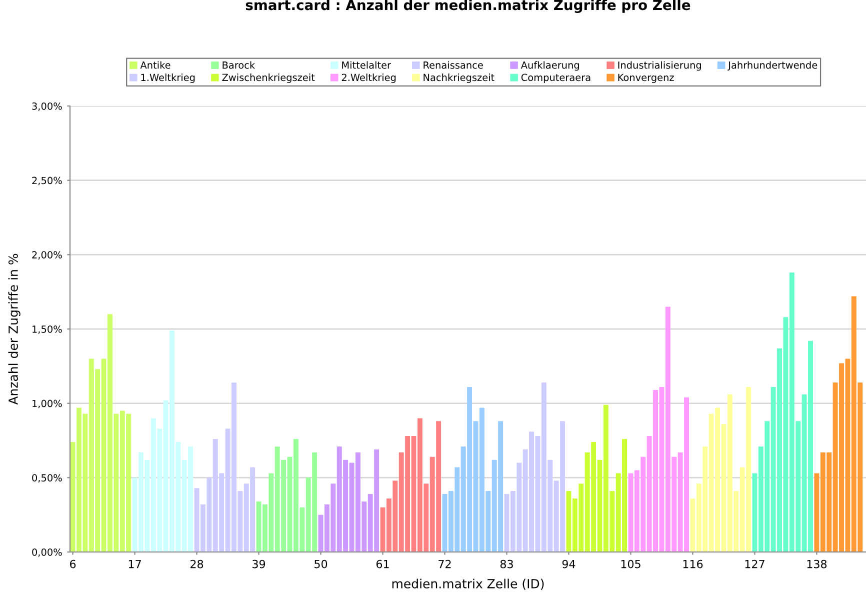  Describe the element at coordinates (47, 181) in the screenshot. I see `y-tick-label: 2,50%` at that location.